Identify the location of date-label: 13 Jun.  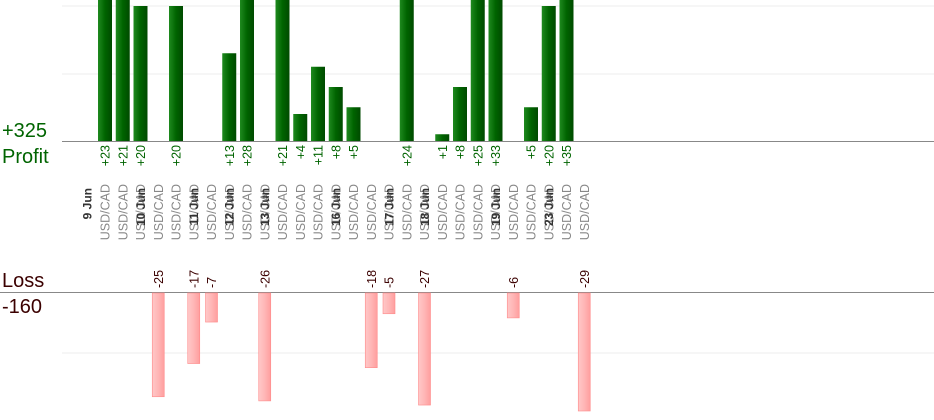
(265, 207).